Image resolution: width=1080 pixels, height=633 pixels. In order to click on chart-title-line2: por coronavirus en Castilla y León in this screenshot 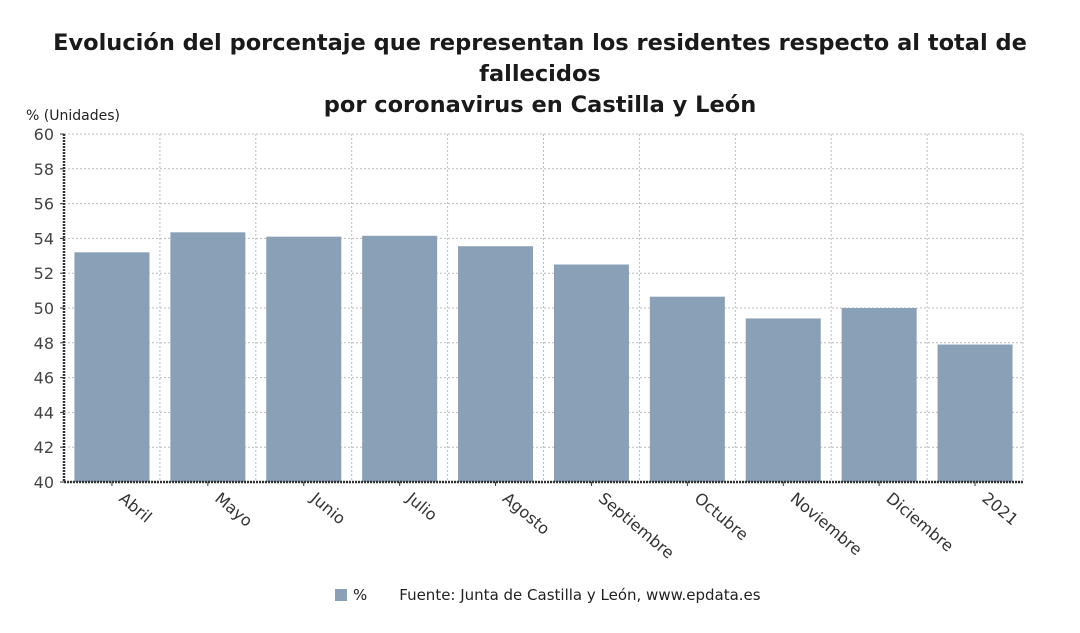, I will do `click(540, 105)`.